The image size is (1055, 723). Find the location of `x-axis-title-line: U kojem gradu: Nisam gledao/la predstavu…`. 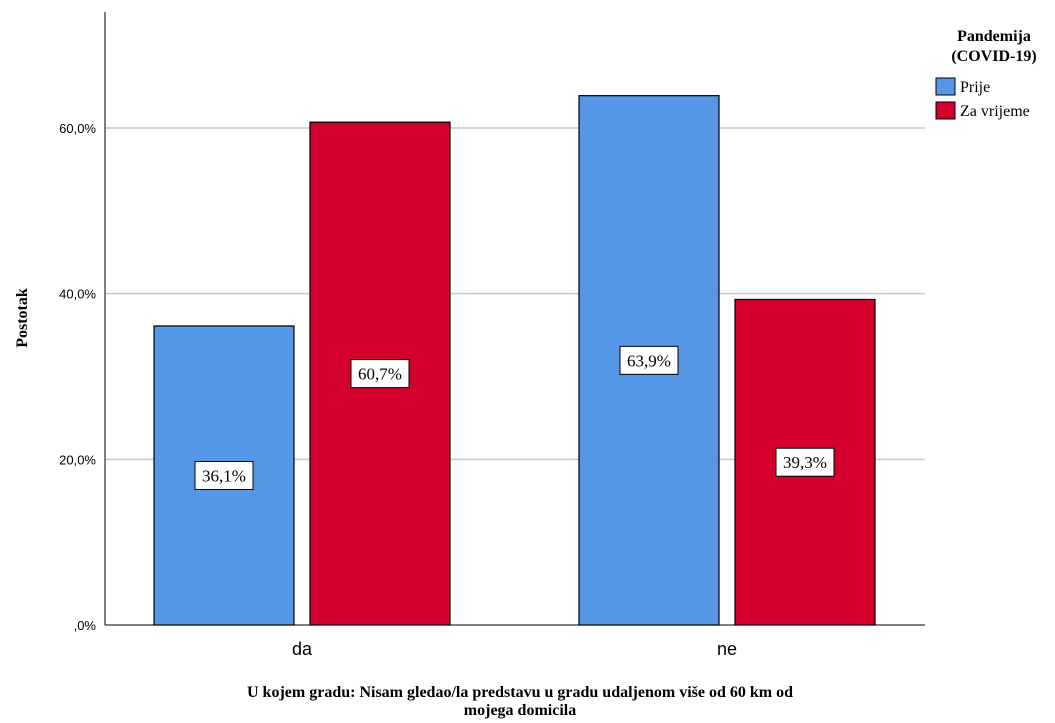

x-axis-title-line: U kojem gradu: Nisam gledao/la predstavu… is located at coordinates (520, 692).